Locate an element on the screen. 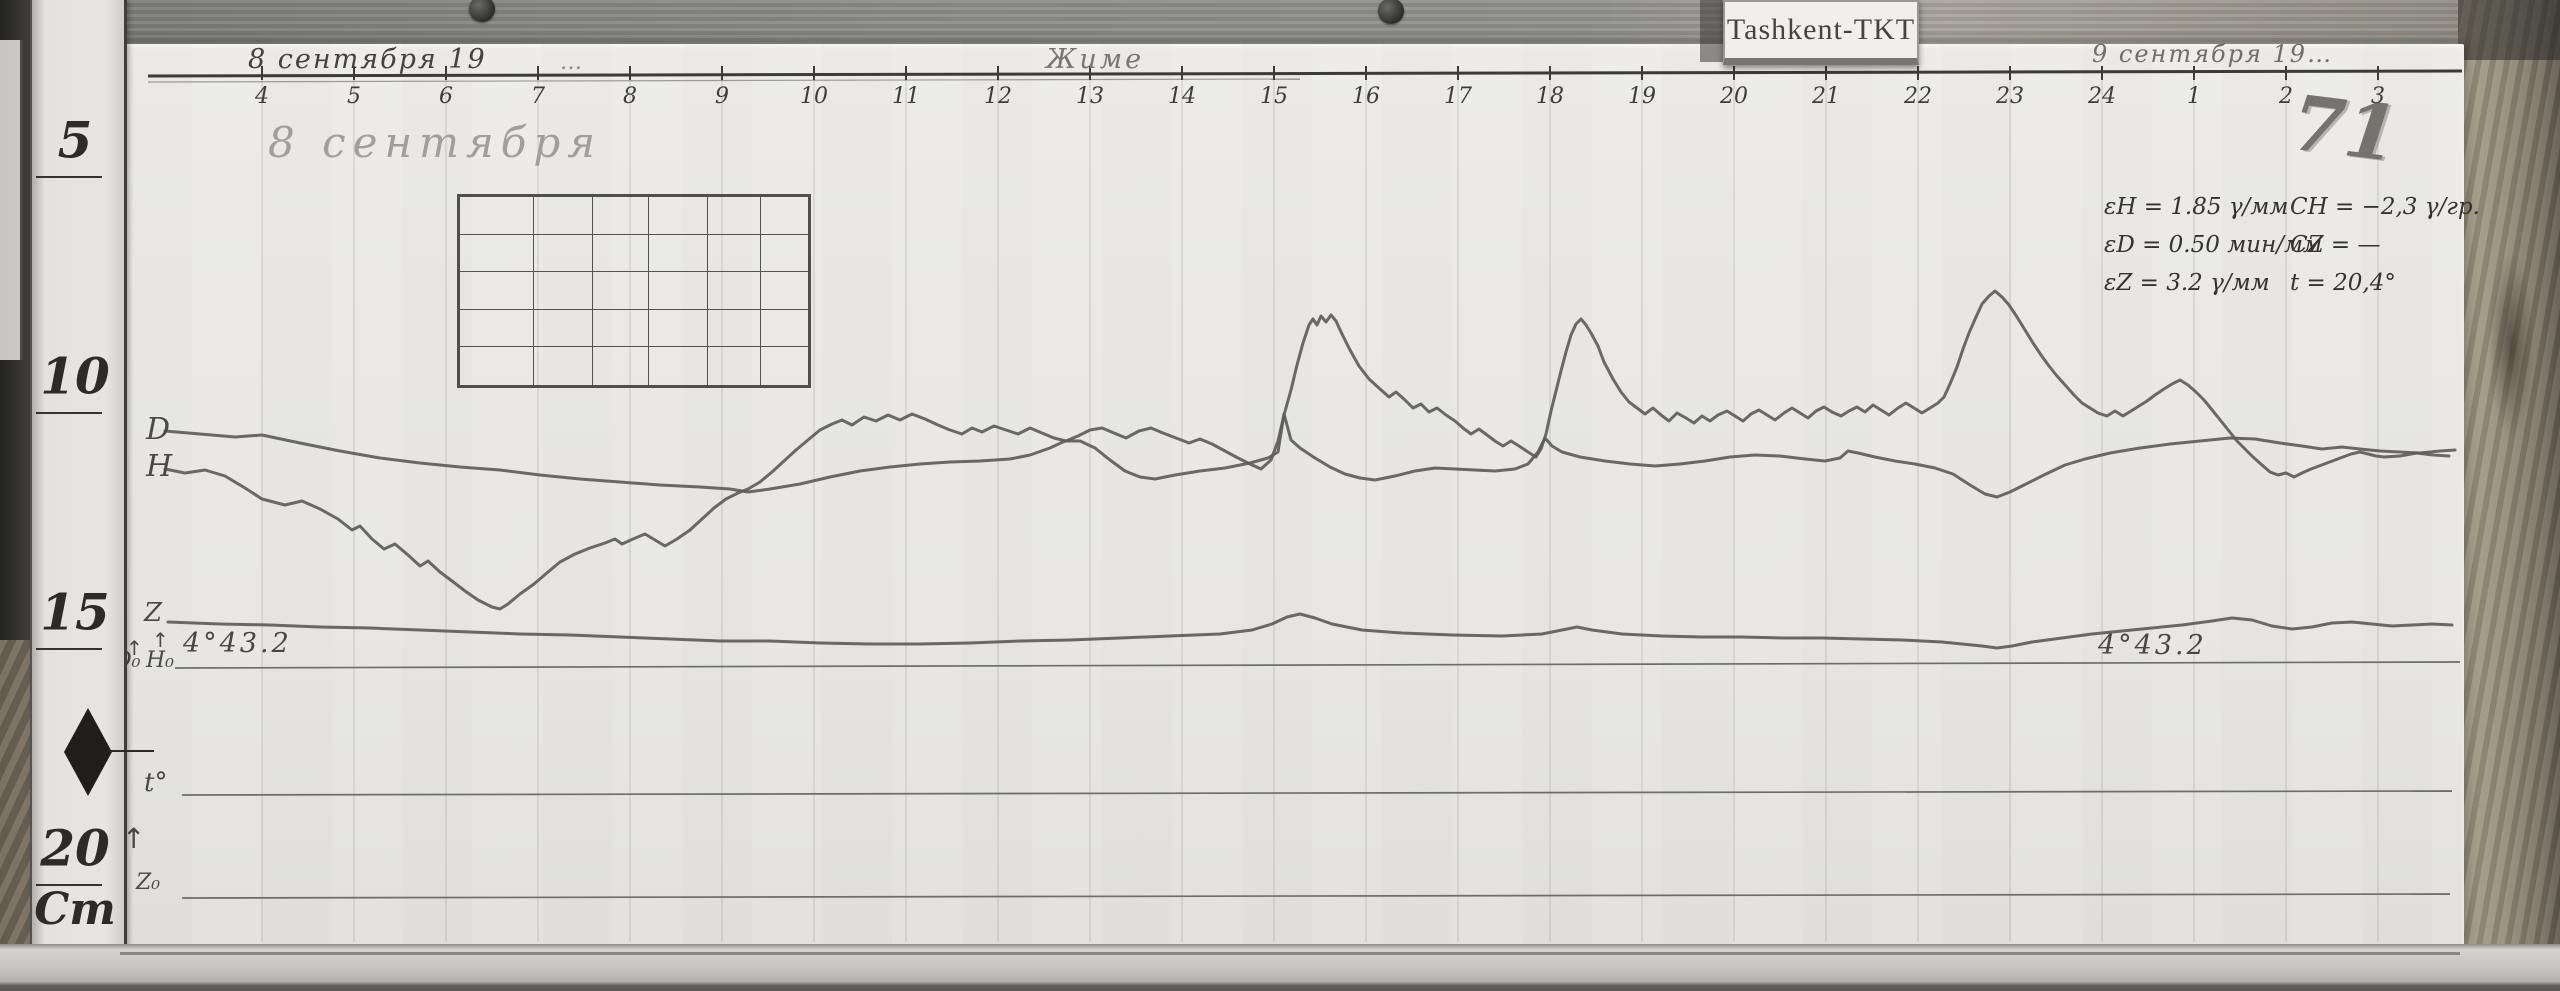 Image resolution: width=2560 pixels, height=991 pixels. center-handwritten-annotation: Жиме is located at coordinates (1095, 59).